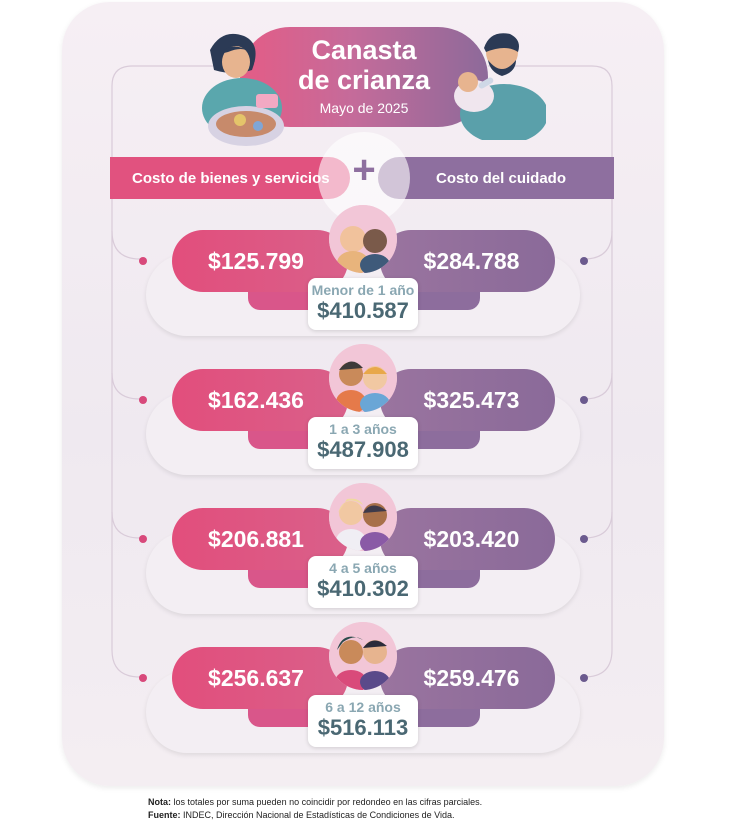  What do you see at coordinates (496, 178) in the screenshot?
I see `care-cost-label: Costo del cuidado` at bounding box center [496, 178].